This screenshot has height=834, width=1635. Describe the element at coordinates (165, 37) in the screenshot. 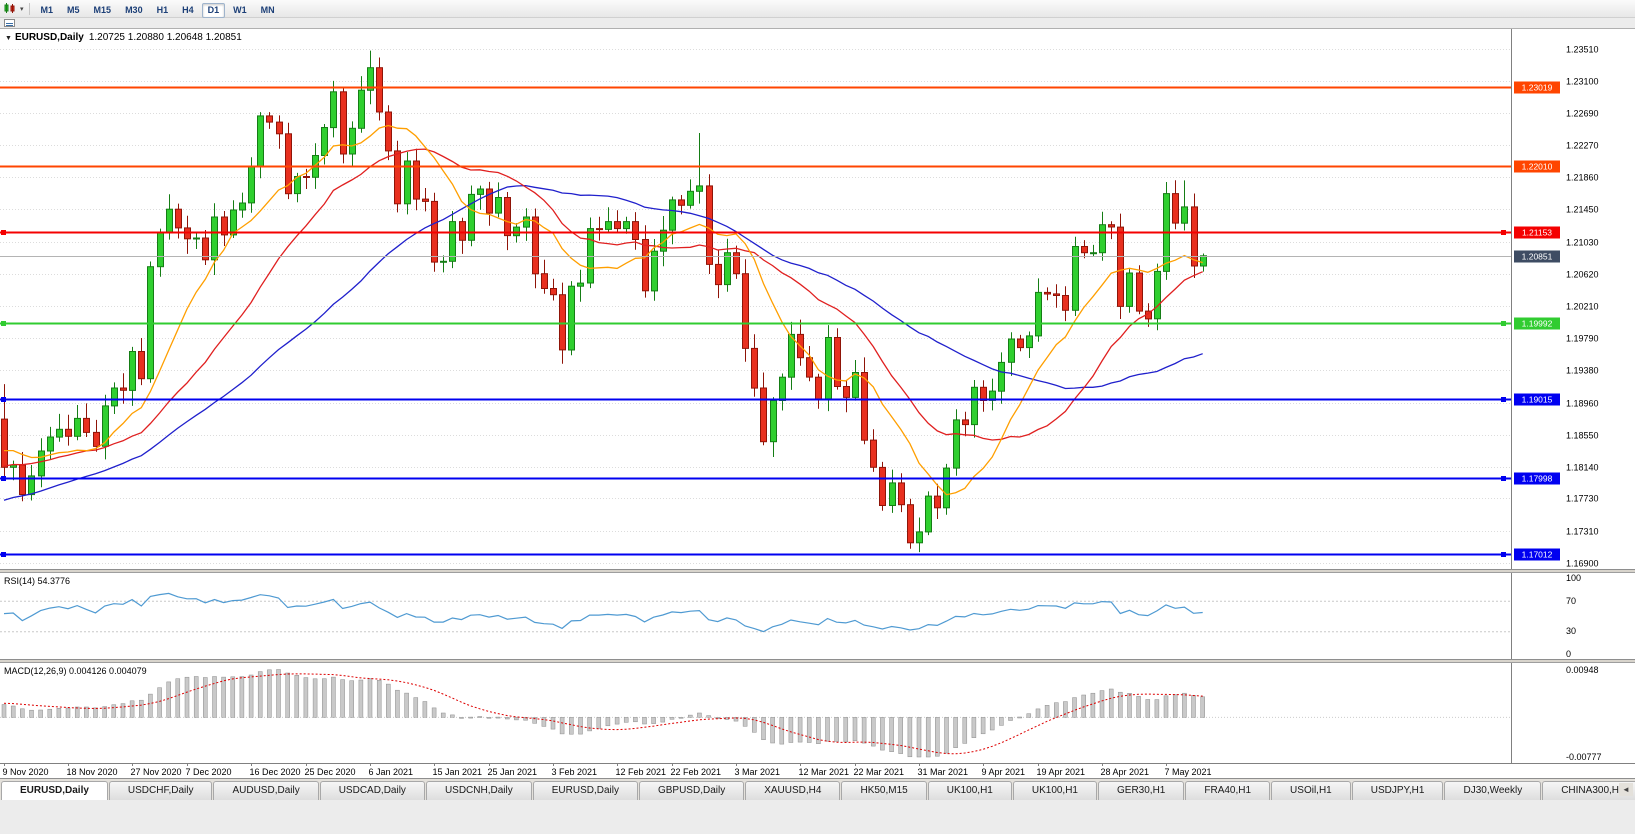

I see `chart-ohlc-values: 1.20725 1.20880 1.20648 1.20851` at that location.